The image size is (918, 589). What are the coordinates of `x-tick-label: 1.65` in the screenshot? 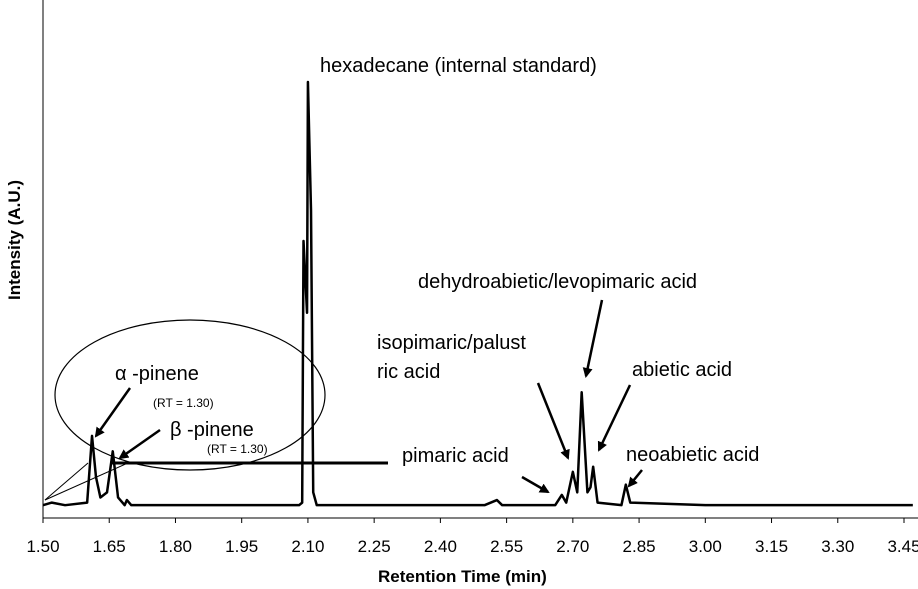 It's located at (109, 546).